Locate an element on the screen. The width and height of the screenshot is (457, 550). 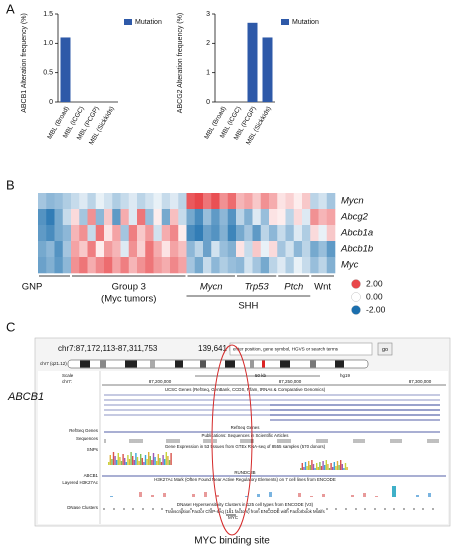
y-tick-label: 1 is located at coordinates (208, 73).